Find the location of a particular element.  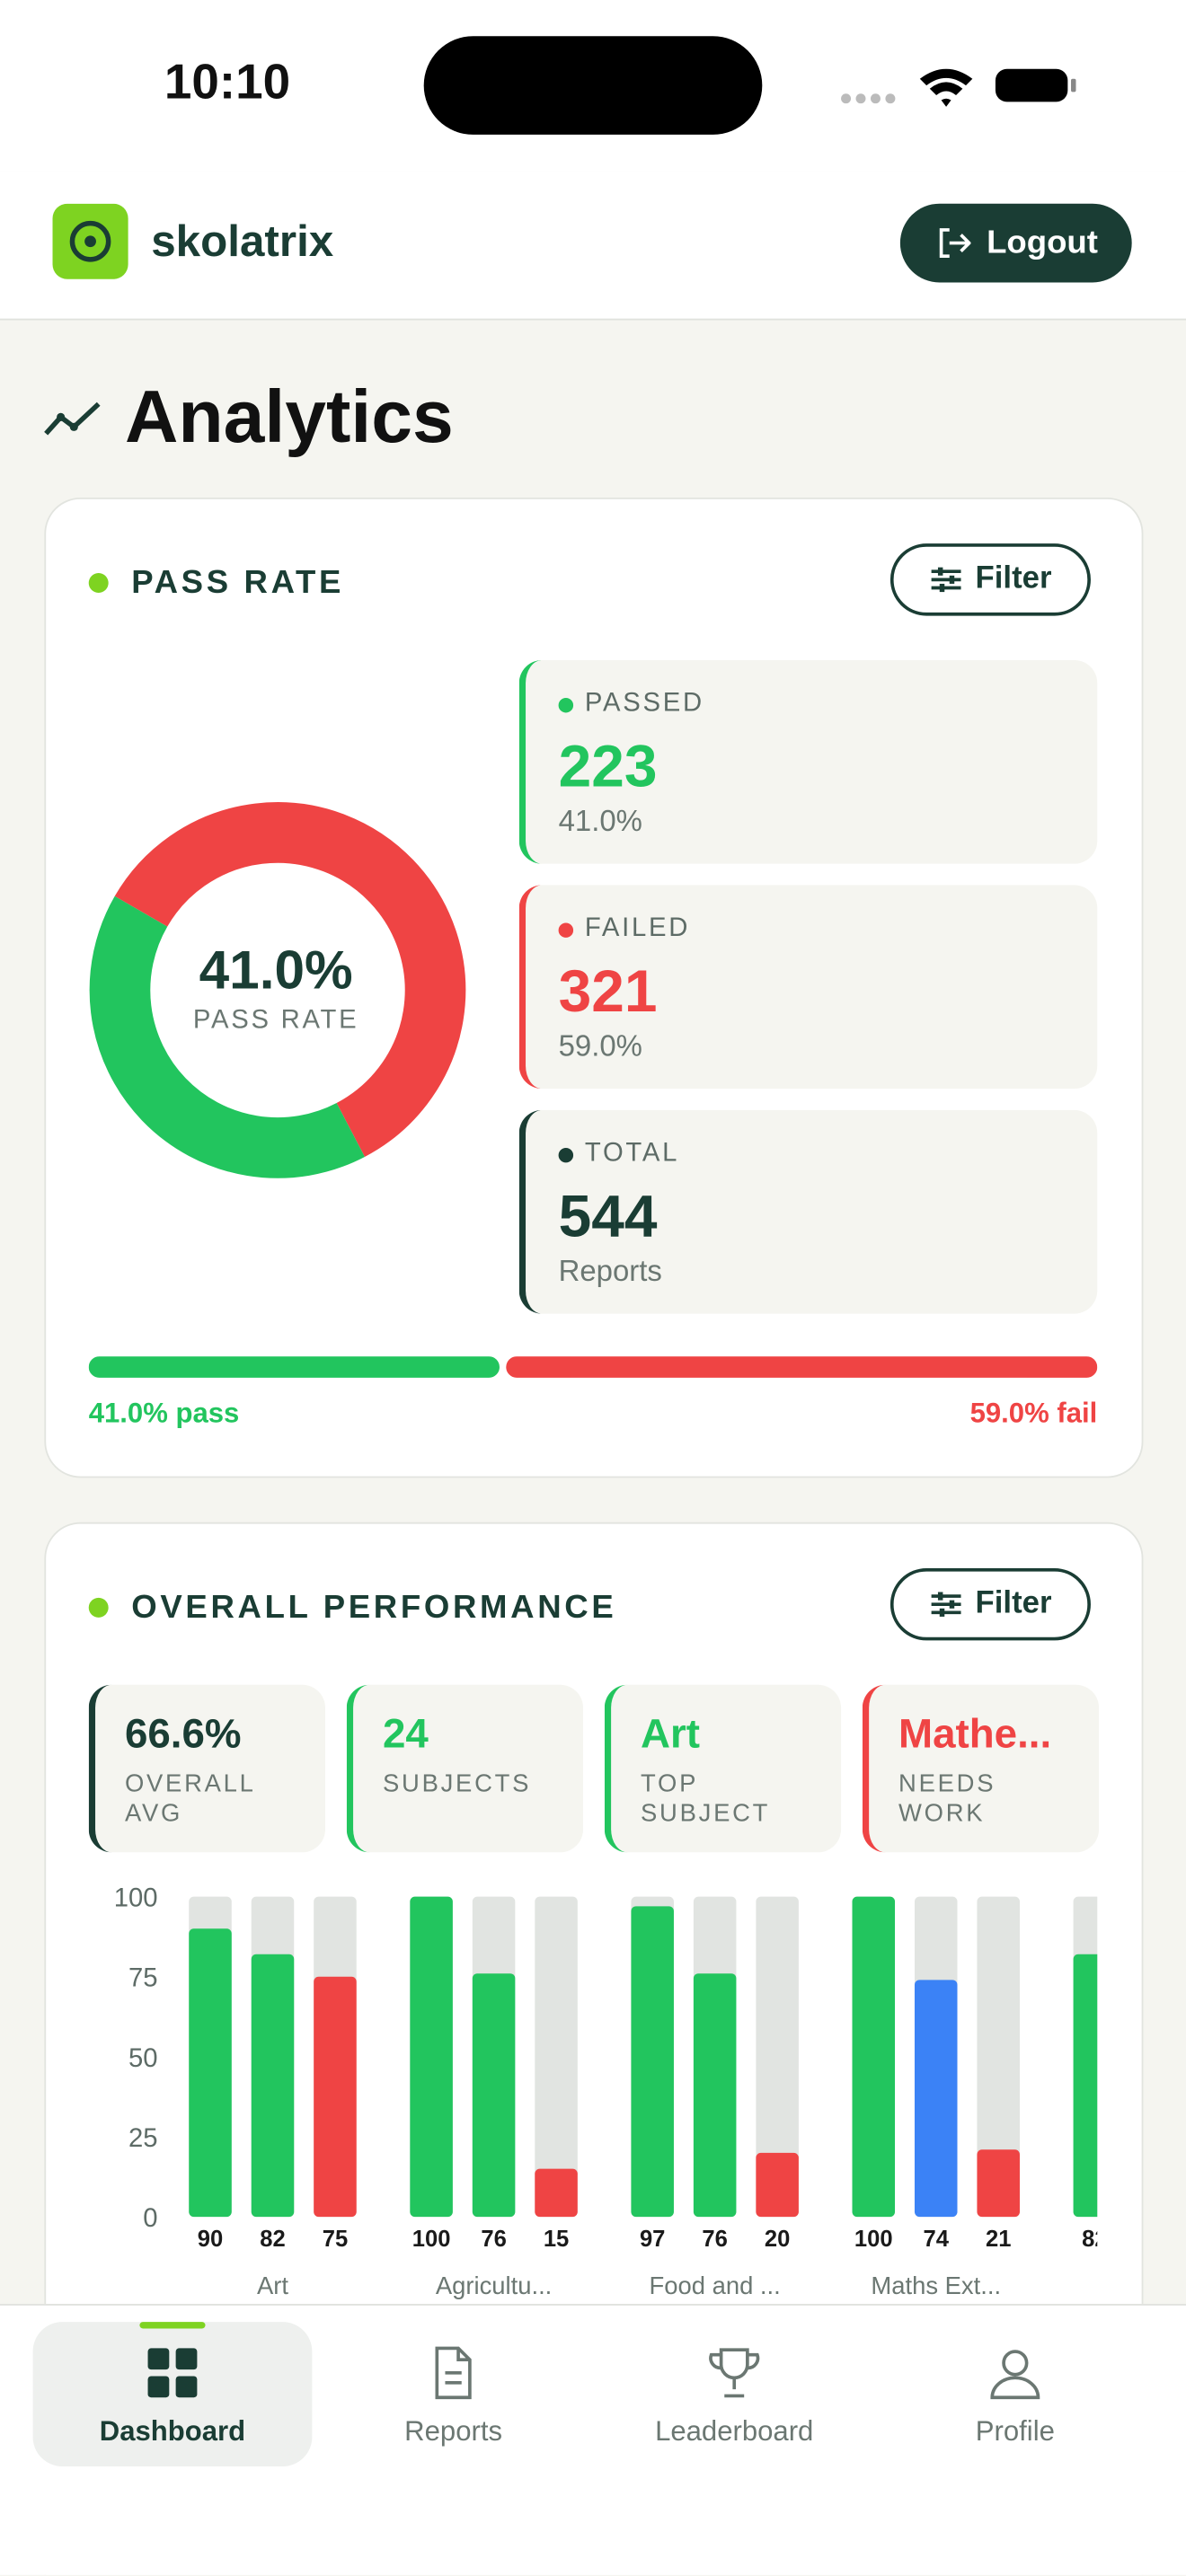

x-tick-label: Art is located at coordinates (272, 2285).